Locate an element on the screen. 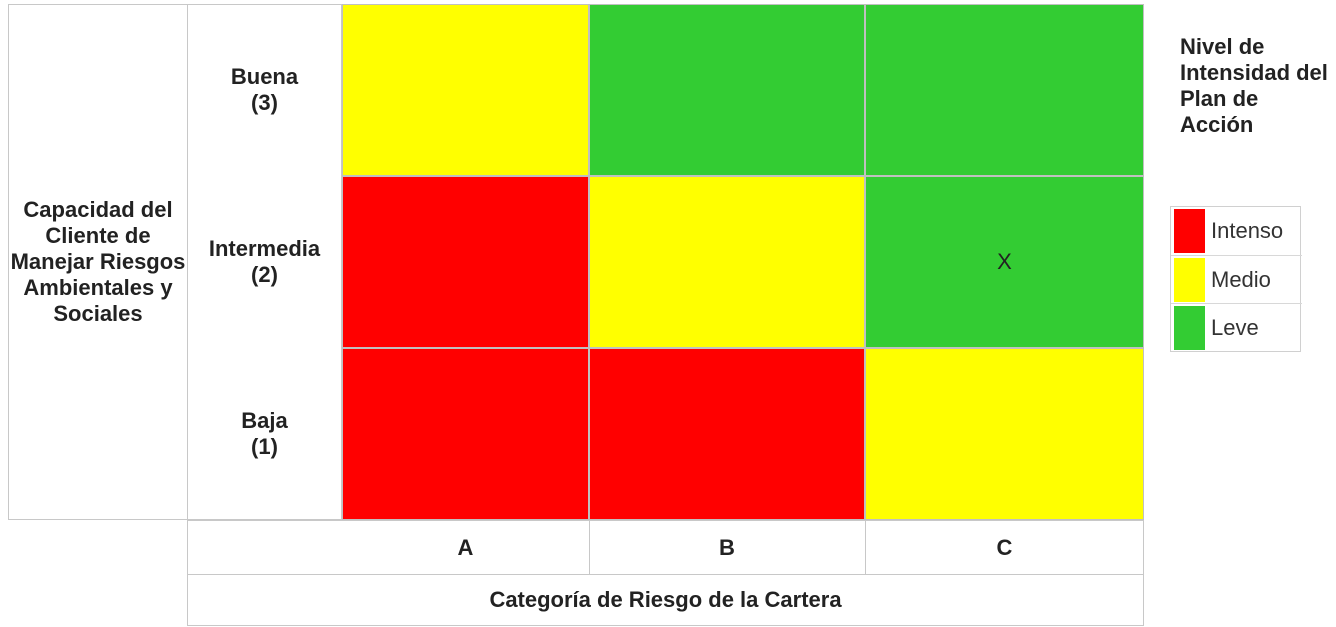 Image resolution: width=1336 pixels, height=627 pixels. legend-item-leve: Leve is located at coordinates (1236, 327).